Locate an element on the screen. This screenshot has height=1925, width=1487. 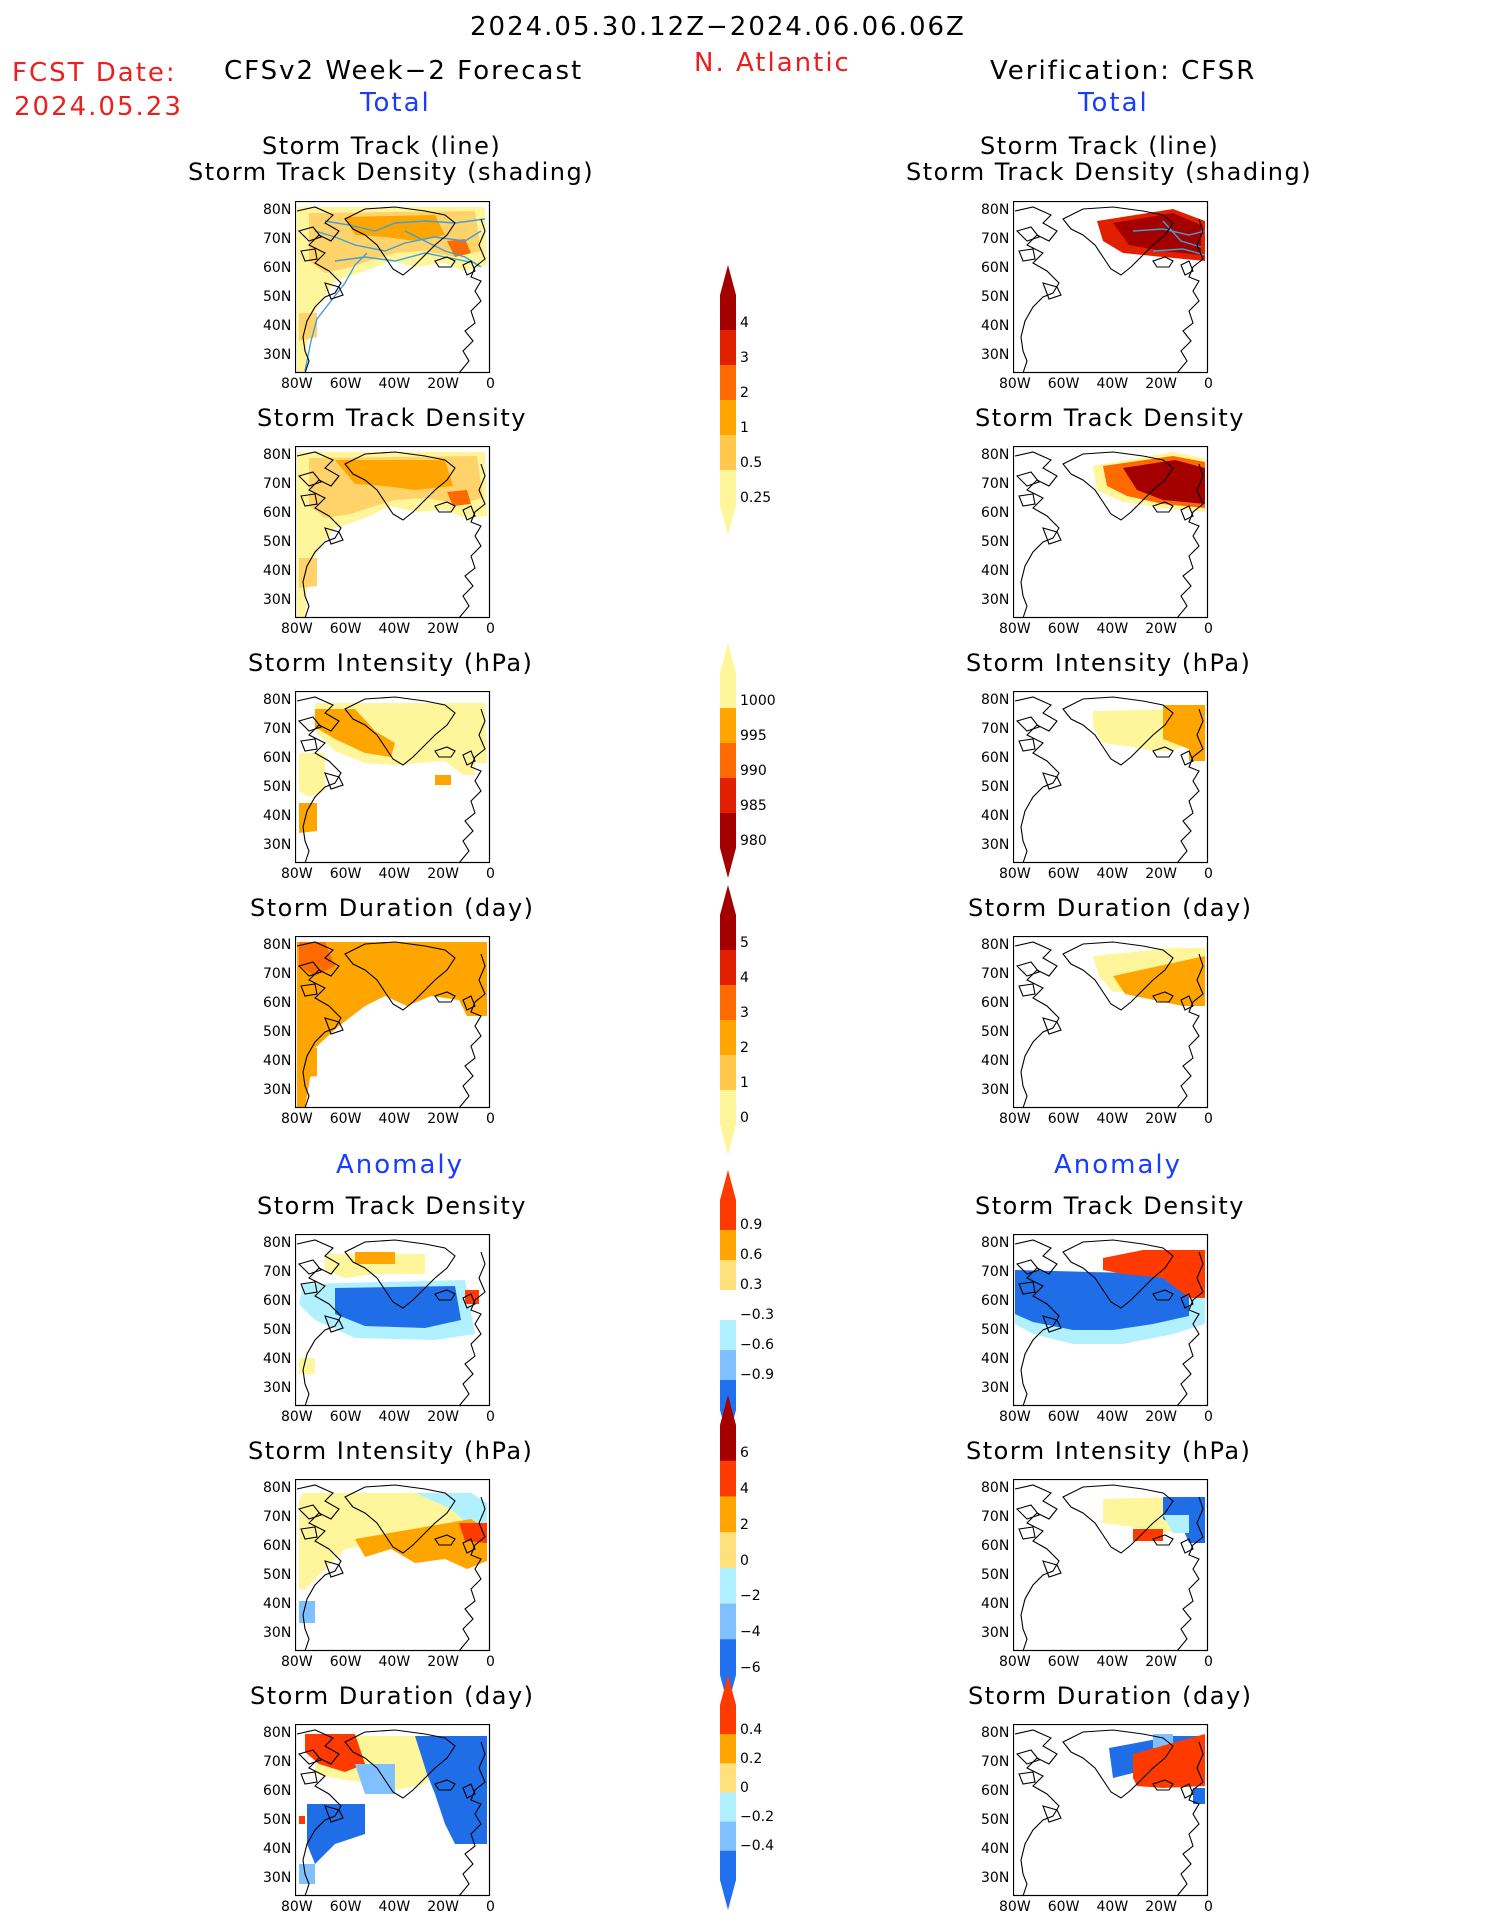
vf-duration-lat-tick: 80N is located at coordinates (995, 945).